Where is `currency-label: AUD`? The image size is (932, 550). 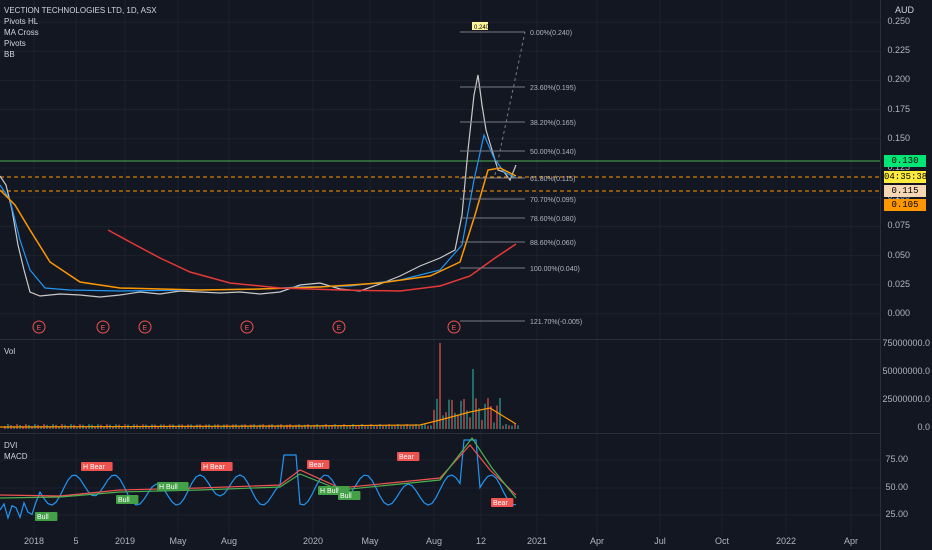
currency-label: AUD is located at coordinates (904, 10).